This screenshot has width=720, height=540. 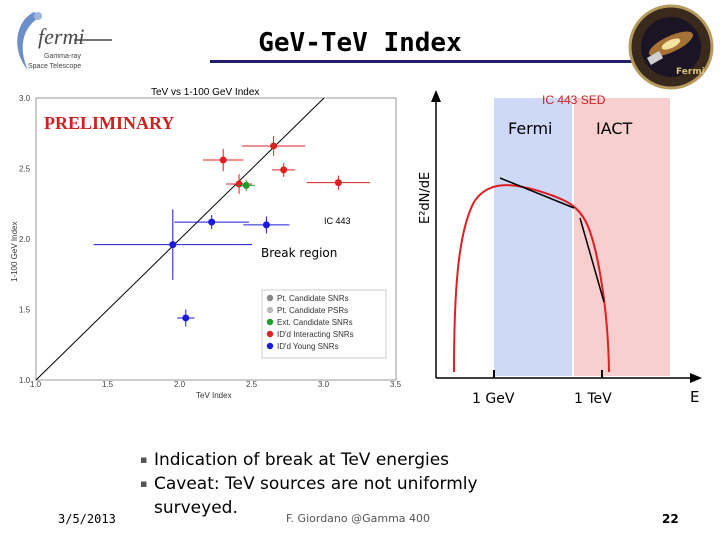 I want to click on bullet-text: Indication of break at TeV energies, so click(x=302, y=460).